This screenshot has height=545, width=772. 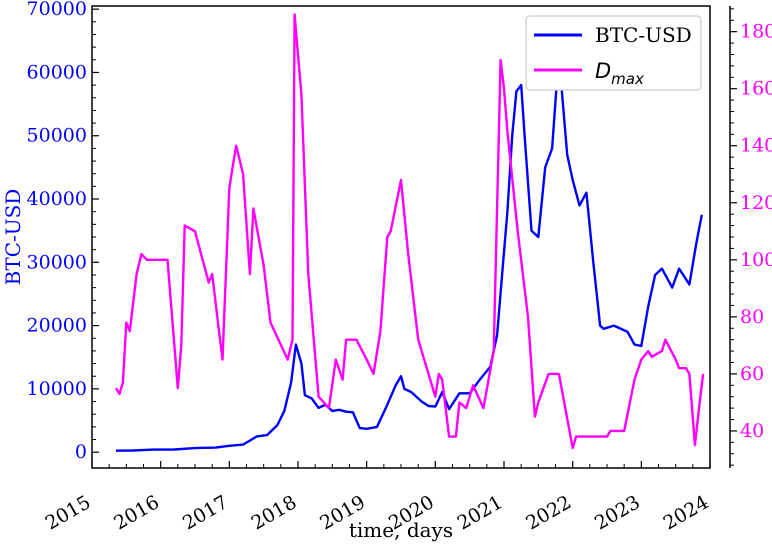 I want to click on y-right-tick-label: 160, so click(x=756, y=89).